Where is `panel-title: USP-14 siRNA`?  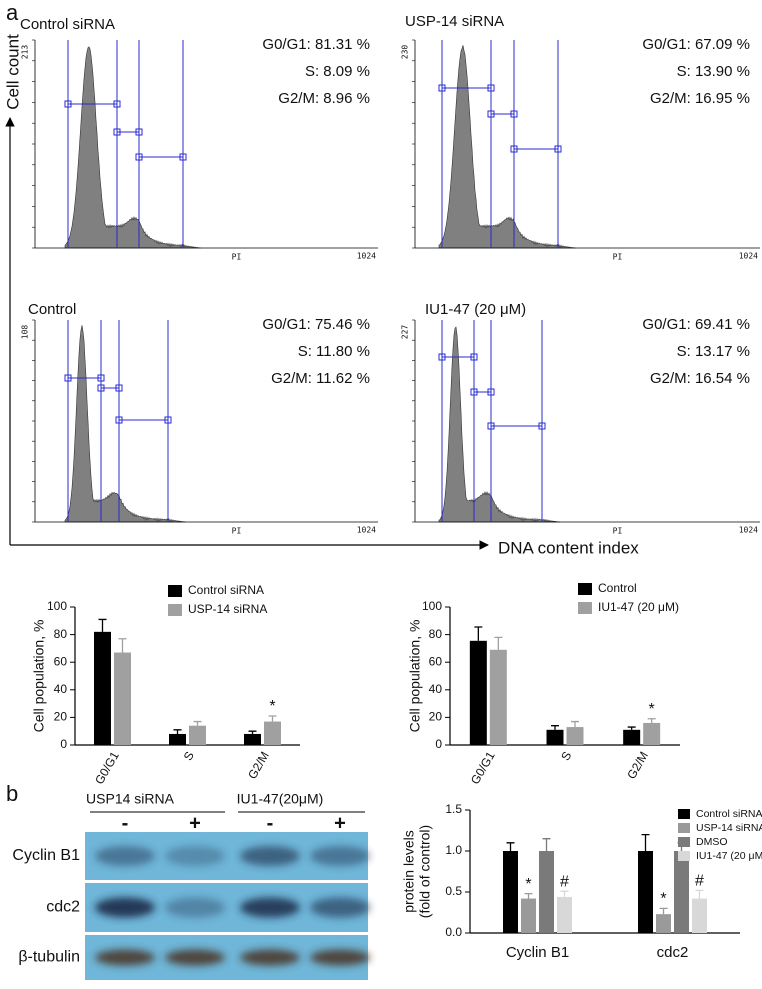 panel-title: USP-14 siRNA is located at coordinates (454, 21).